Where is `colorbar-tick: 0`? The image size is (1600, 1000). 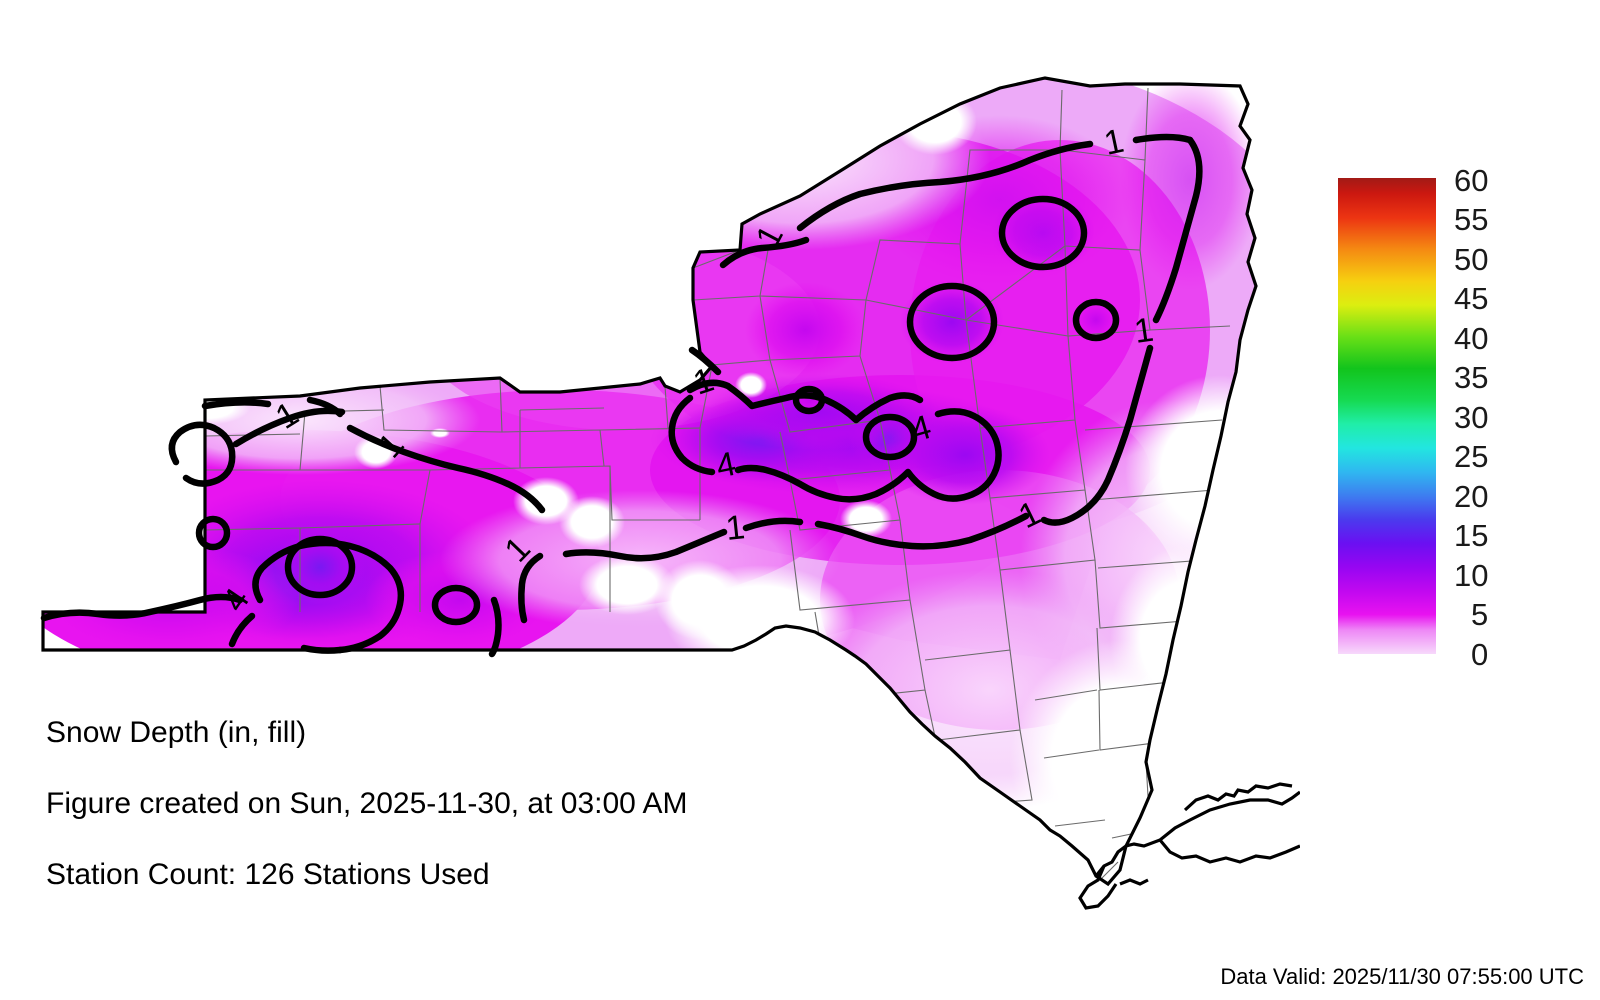 colorbar-tick: 0 is located at coordinates (1480, 654).